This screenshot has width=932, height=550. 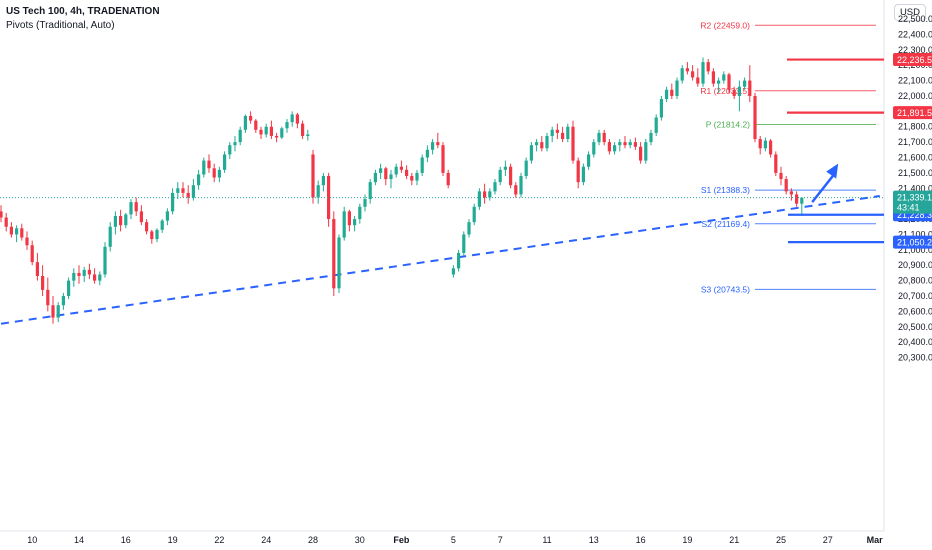 What do you see at coordinates (79, 540) in the screenshot?
I see `time-tick-label: 14` at bounding box center [79, 540].